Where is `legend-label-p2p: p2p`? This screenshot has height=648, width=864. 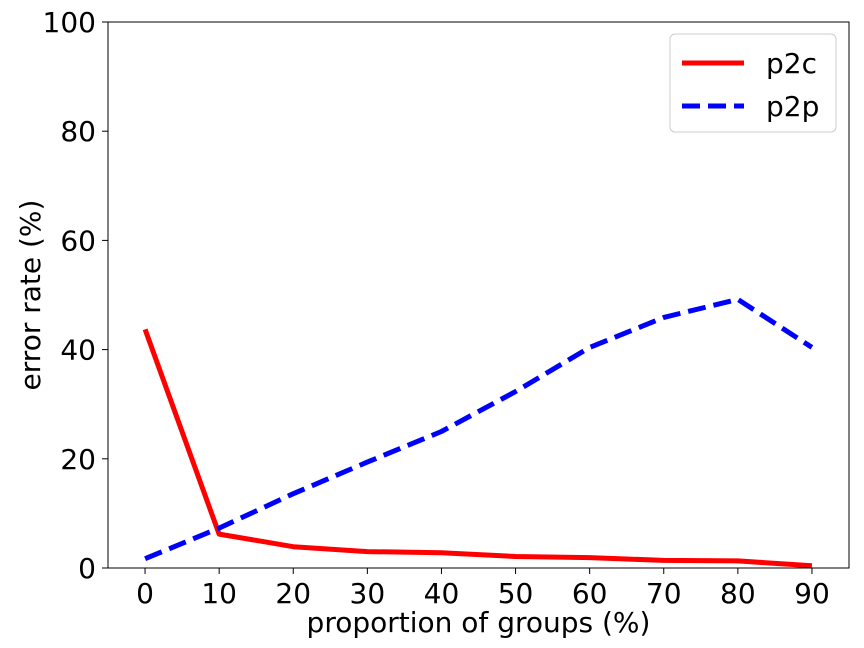
legend-label-p2p: p2p is located at coordinates (792, 106).